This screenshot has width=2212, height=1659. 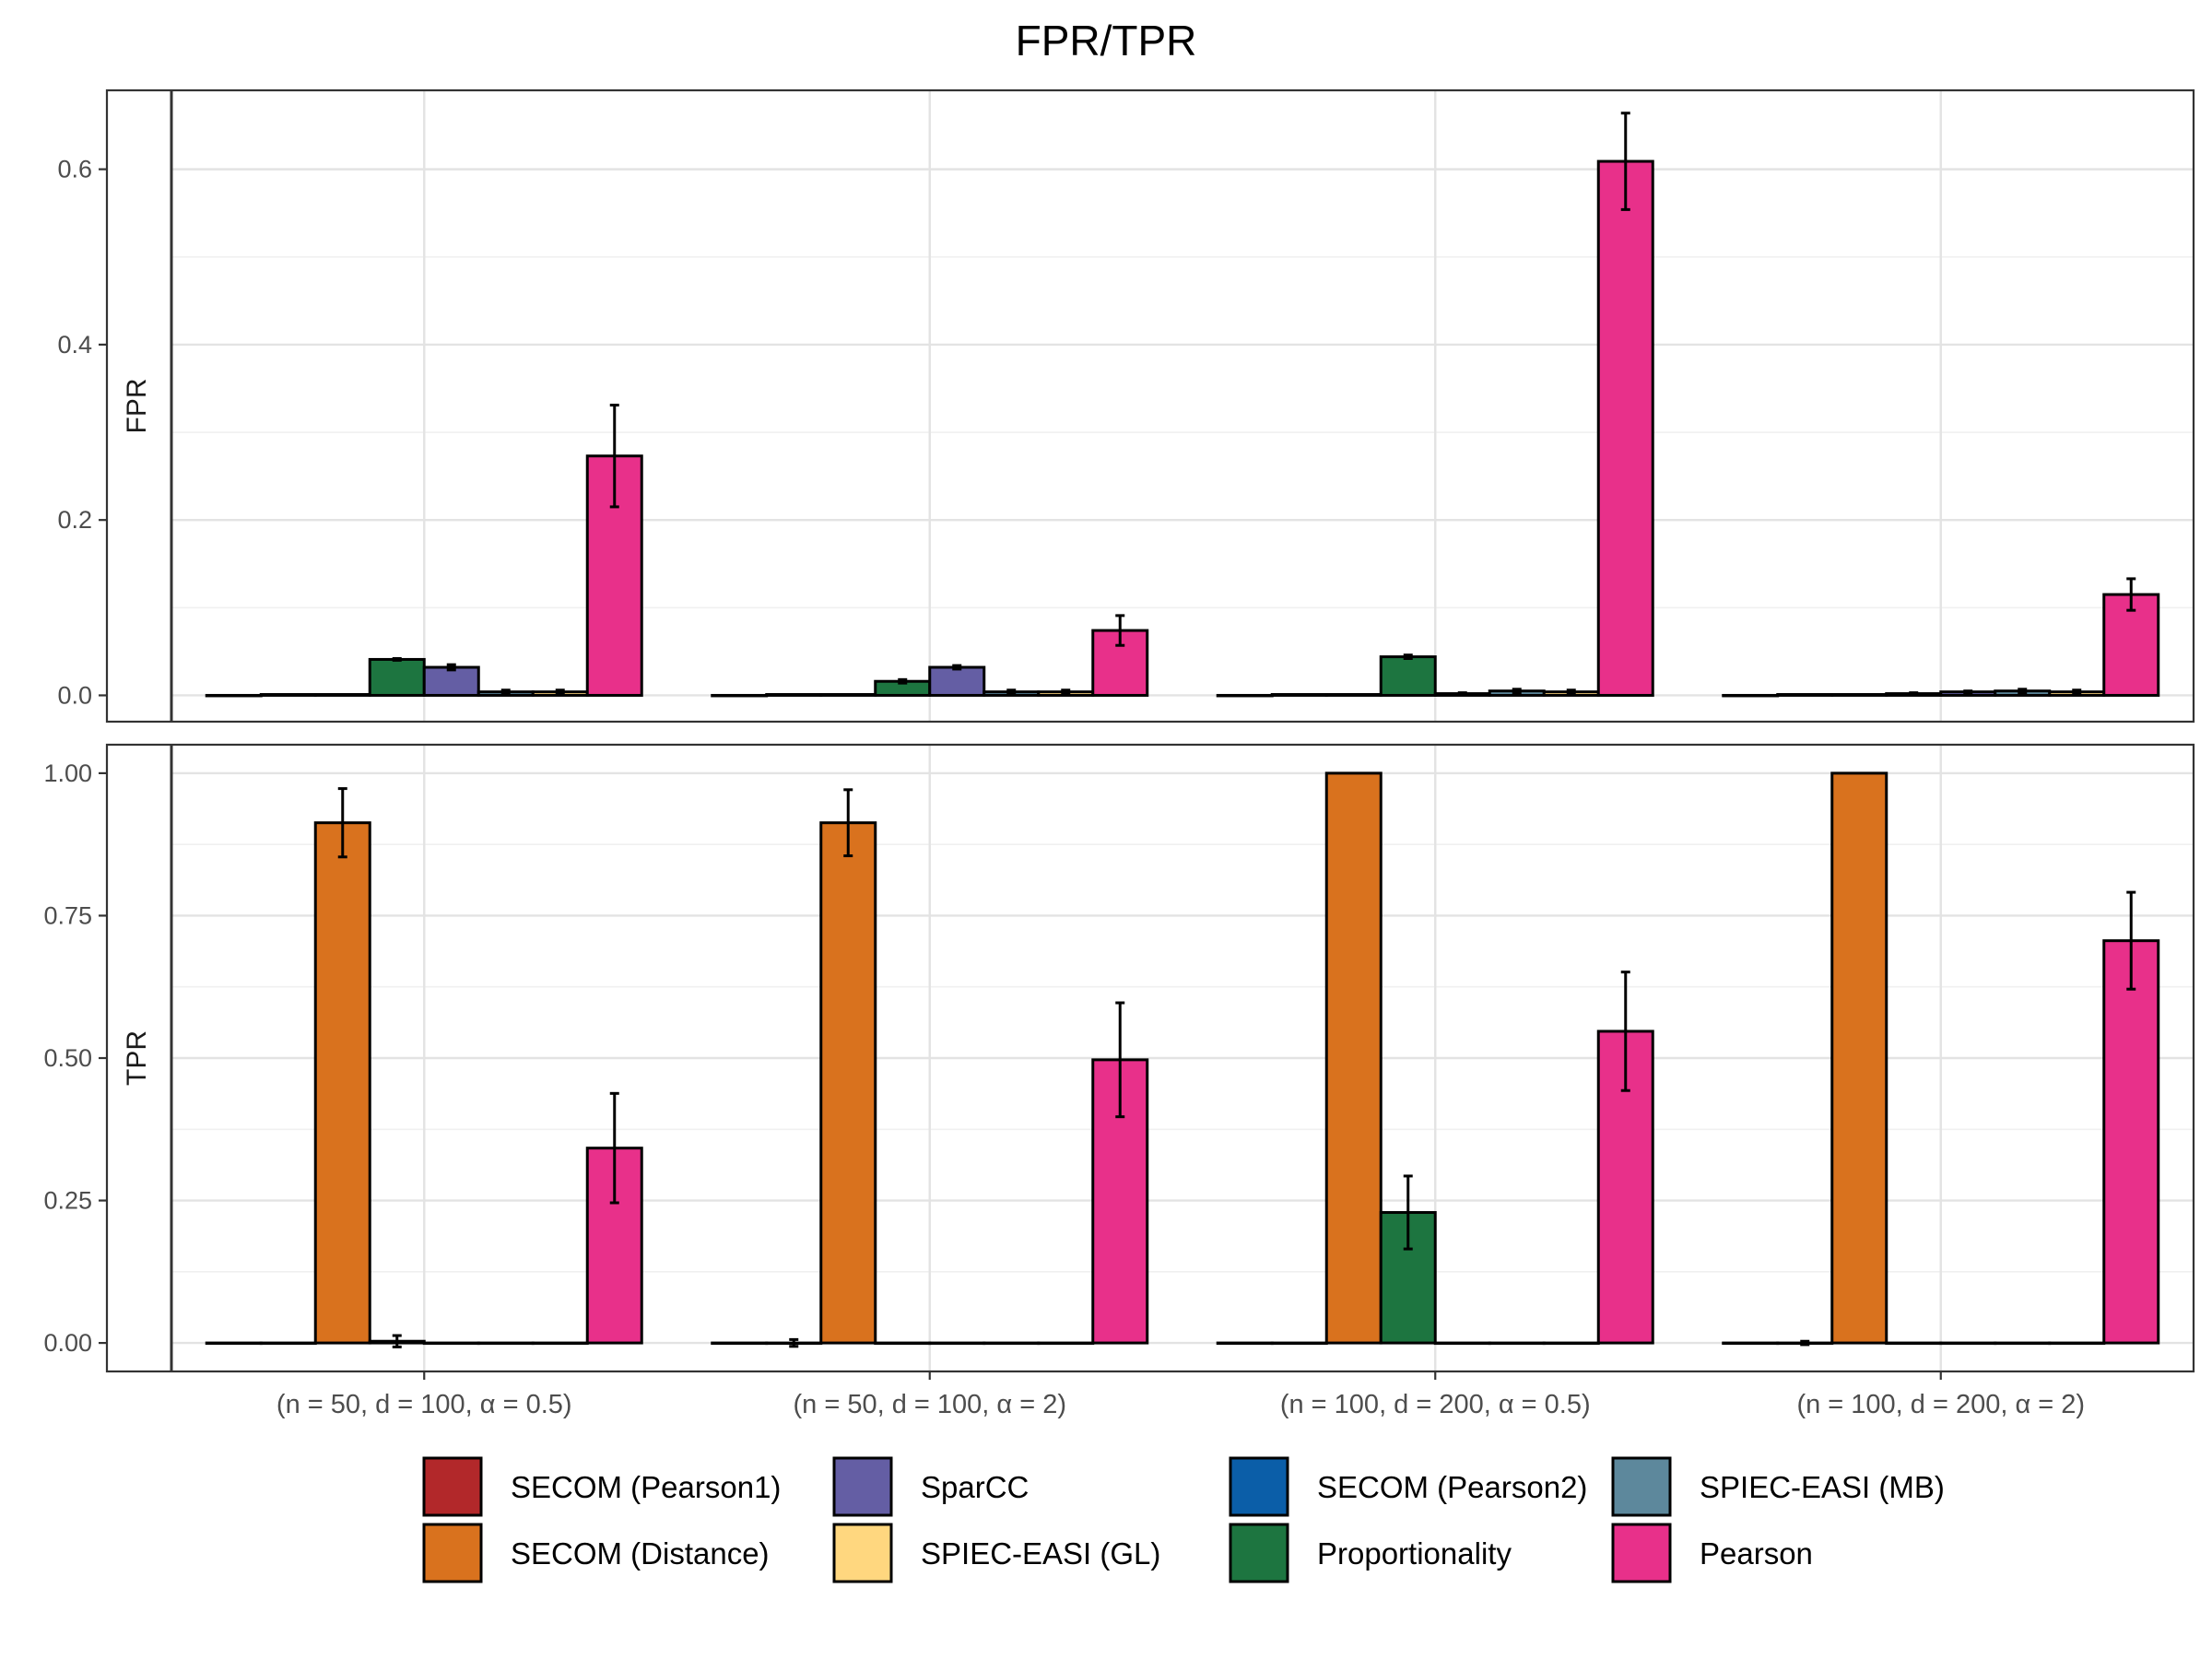 I want to click on y-tick-label: 0.6, so click(x=74, y=169).